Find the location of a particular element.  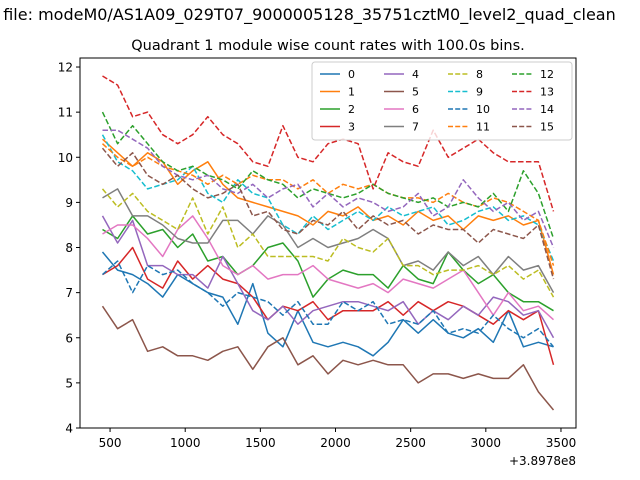

y-tick-label: 6 is located at coordinates (69, 338).